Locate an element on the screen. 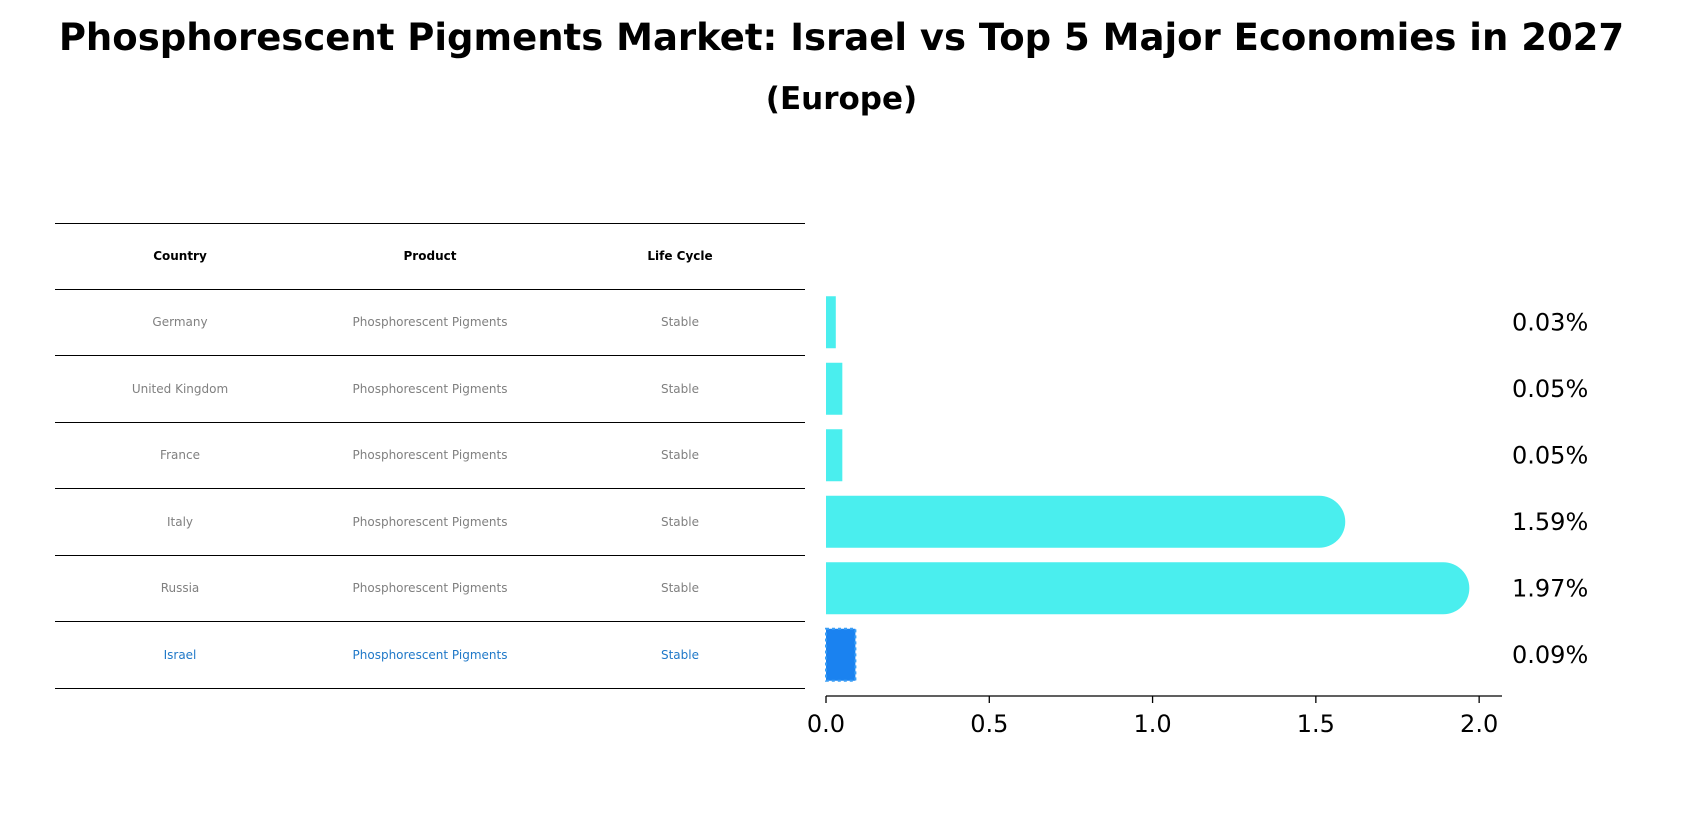 This screenshot has width=1683, height=823. table-row: Russia Phosphorescent Pigments Stable is located at coordinates (430, 589).